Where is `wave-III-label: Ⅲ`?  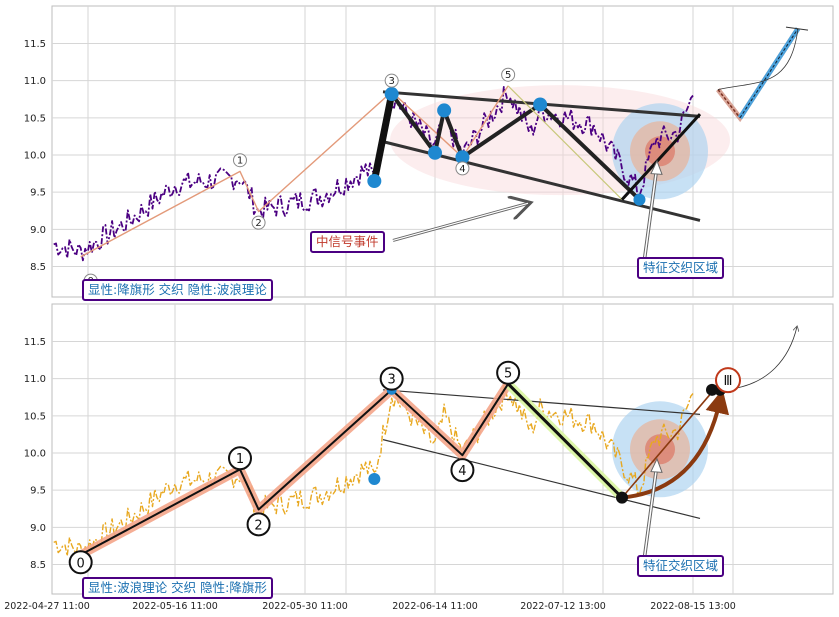
wave-III-label: Ⅲ is located at coordinates (728, 381).